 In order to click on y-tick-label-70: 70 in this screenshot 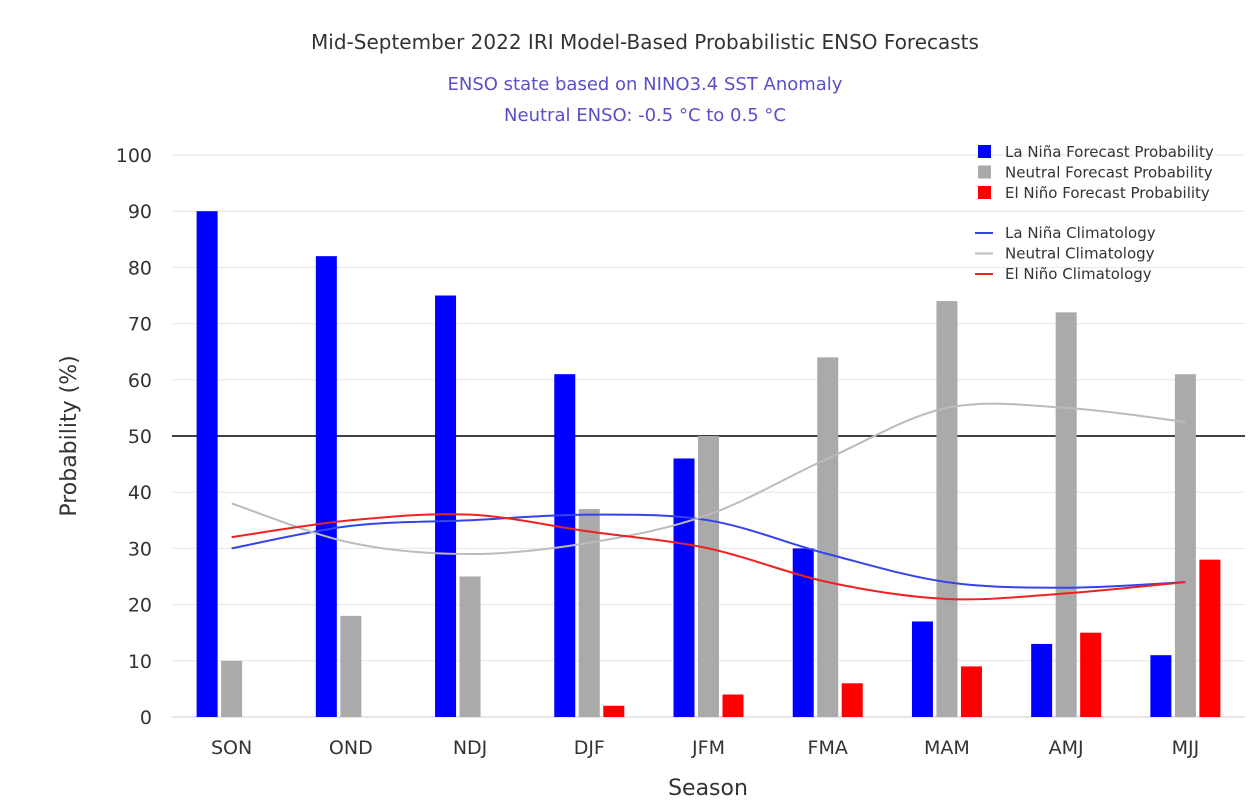, I will do `click(140, 325)`.